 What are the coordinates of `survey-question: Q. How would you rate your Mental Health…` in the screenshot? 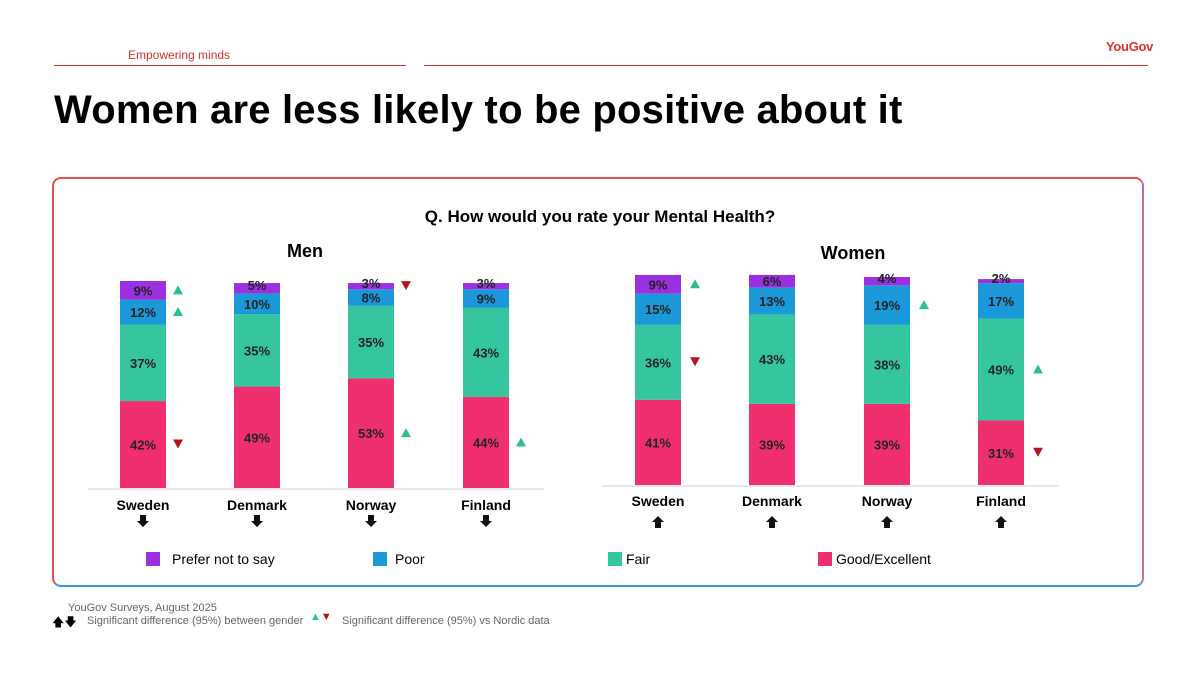 It's located at (600, 216).